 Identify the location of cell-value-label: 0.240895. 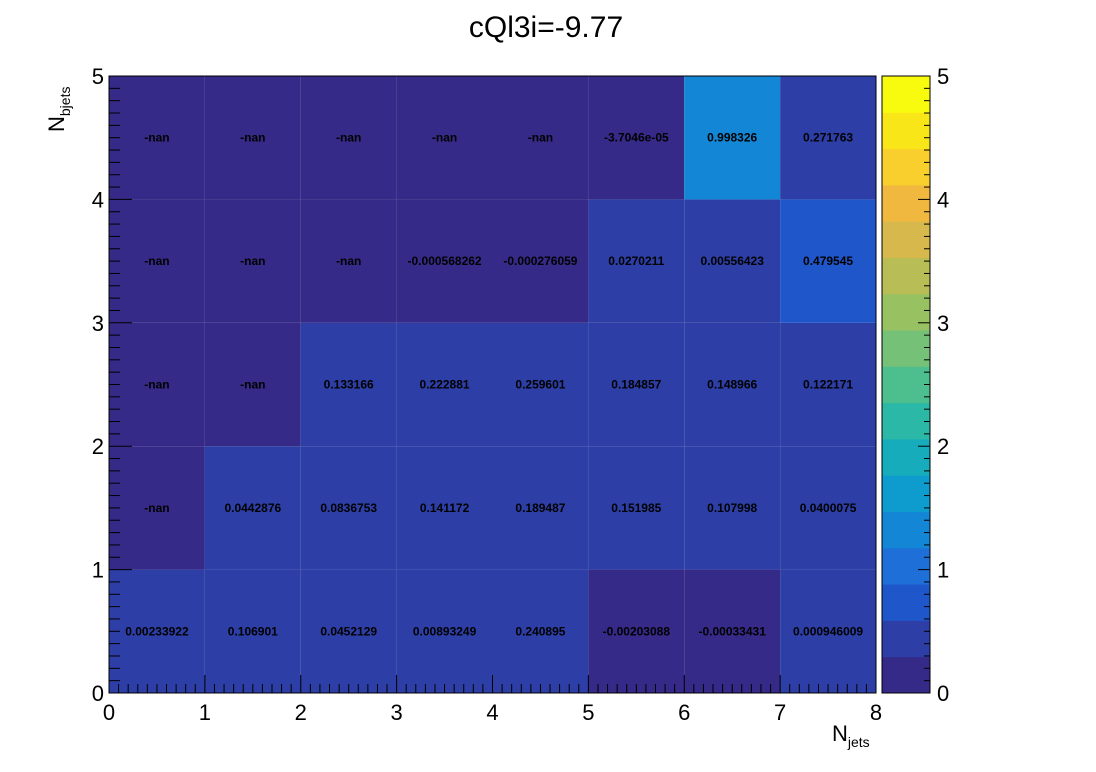
(540, 631).